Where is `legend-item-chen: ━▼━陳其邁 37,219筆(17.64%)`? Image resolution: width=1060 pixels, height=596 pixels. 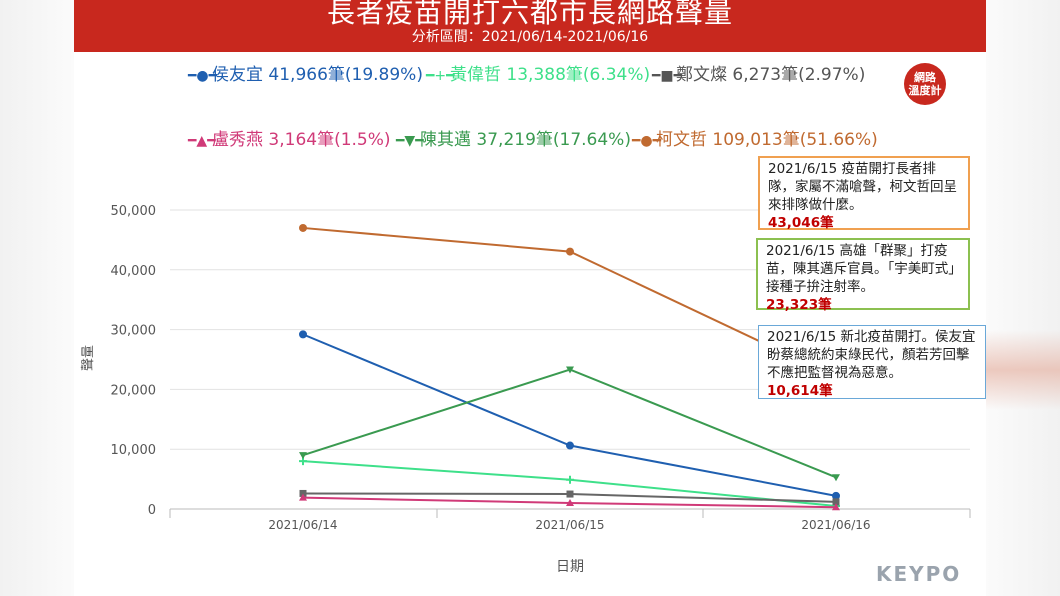 legend-item-chen: ━▼━陳其邁 37,219筆(17.64%) is located at coordinates (513, 137).